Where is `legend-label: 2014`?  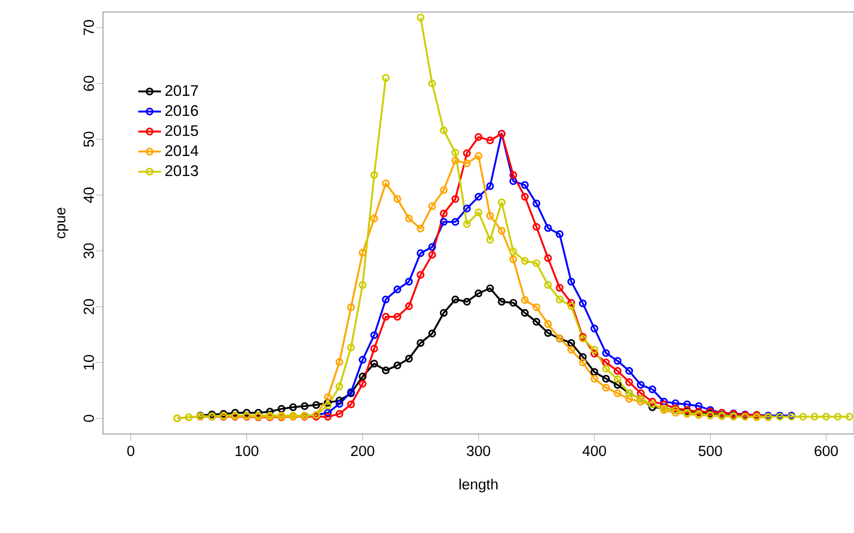 legend-label: 2014 is located at coordinates (181, 150).